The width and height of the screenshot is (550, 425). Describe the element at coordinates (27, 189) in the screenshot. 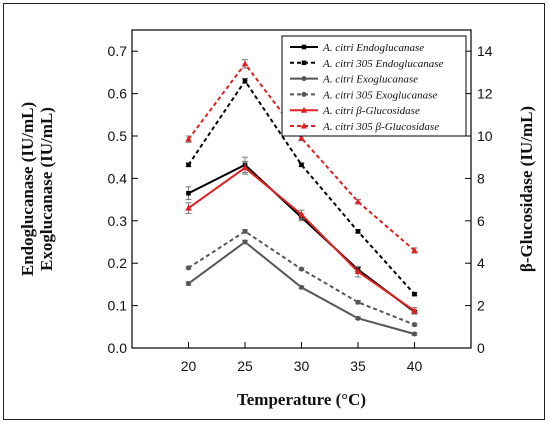

I see `y-axis-title-left-1: Endoglucanase (IU/mL)` at that location.